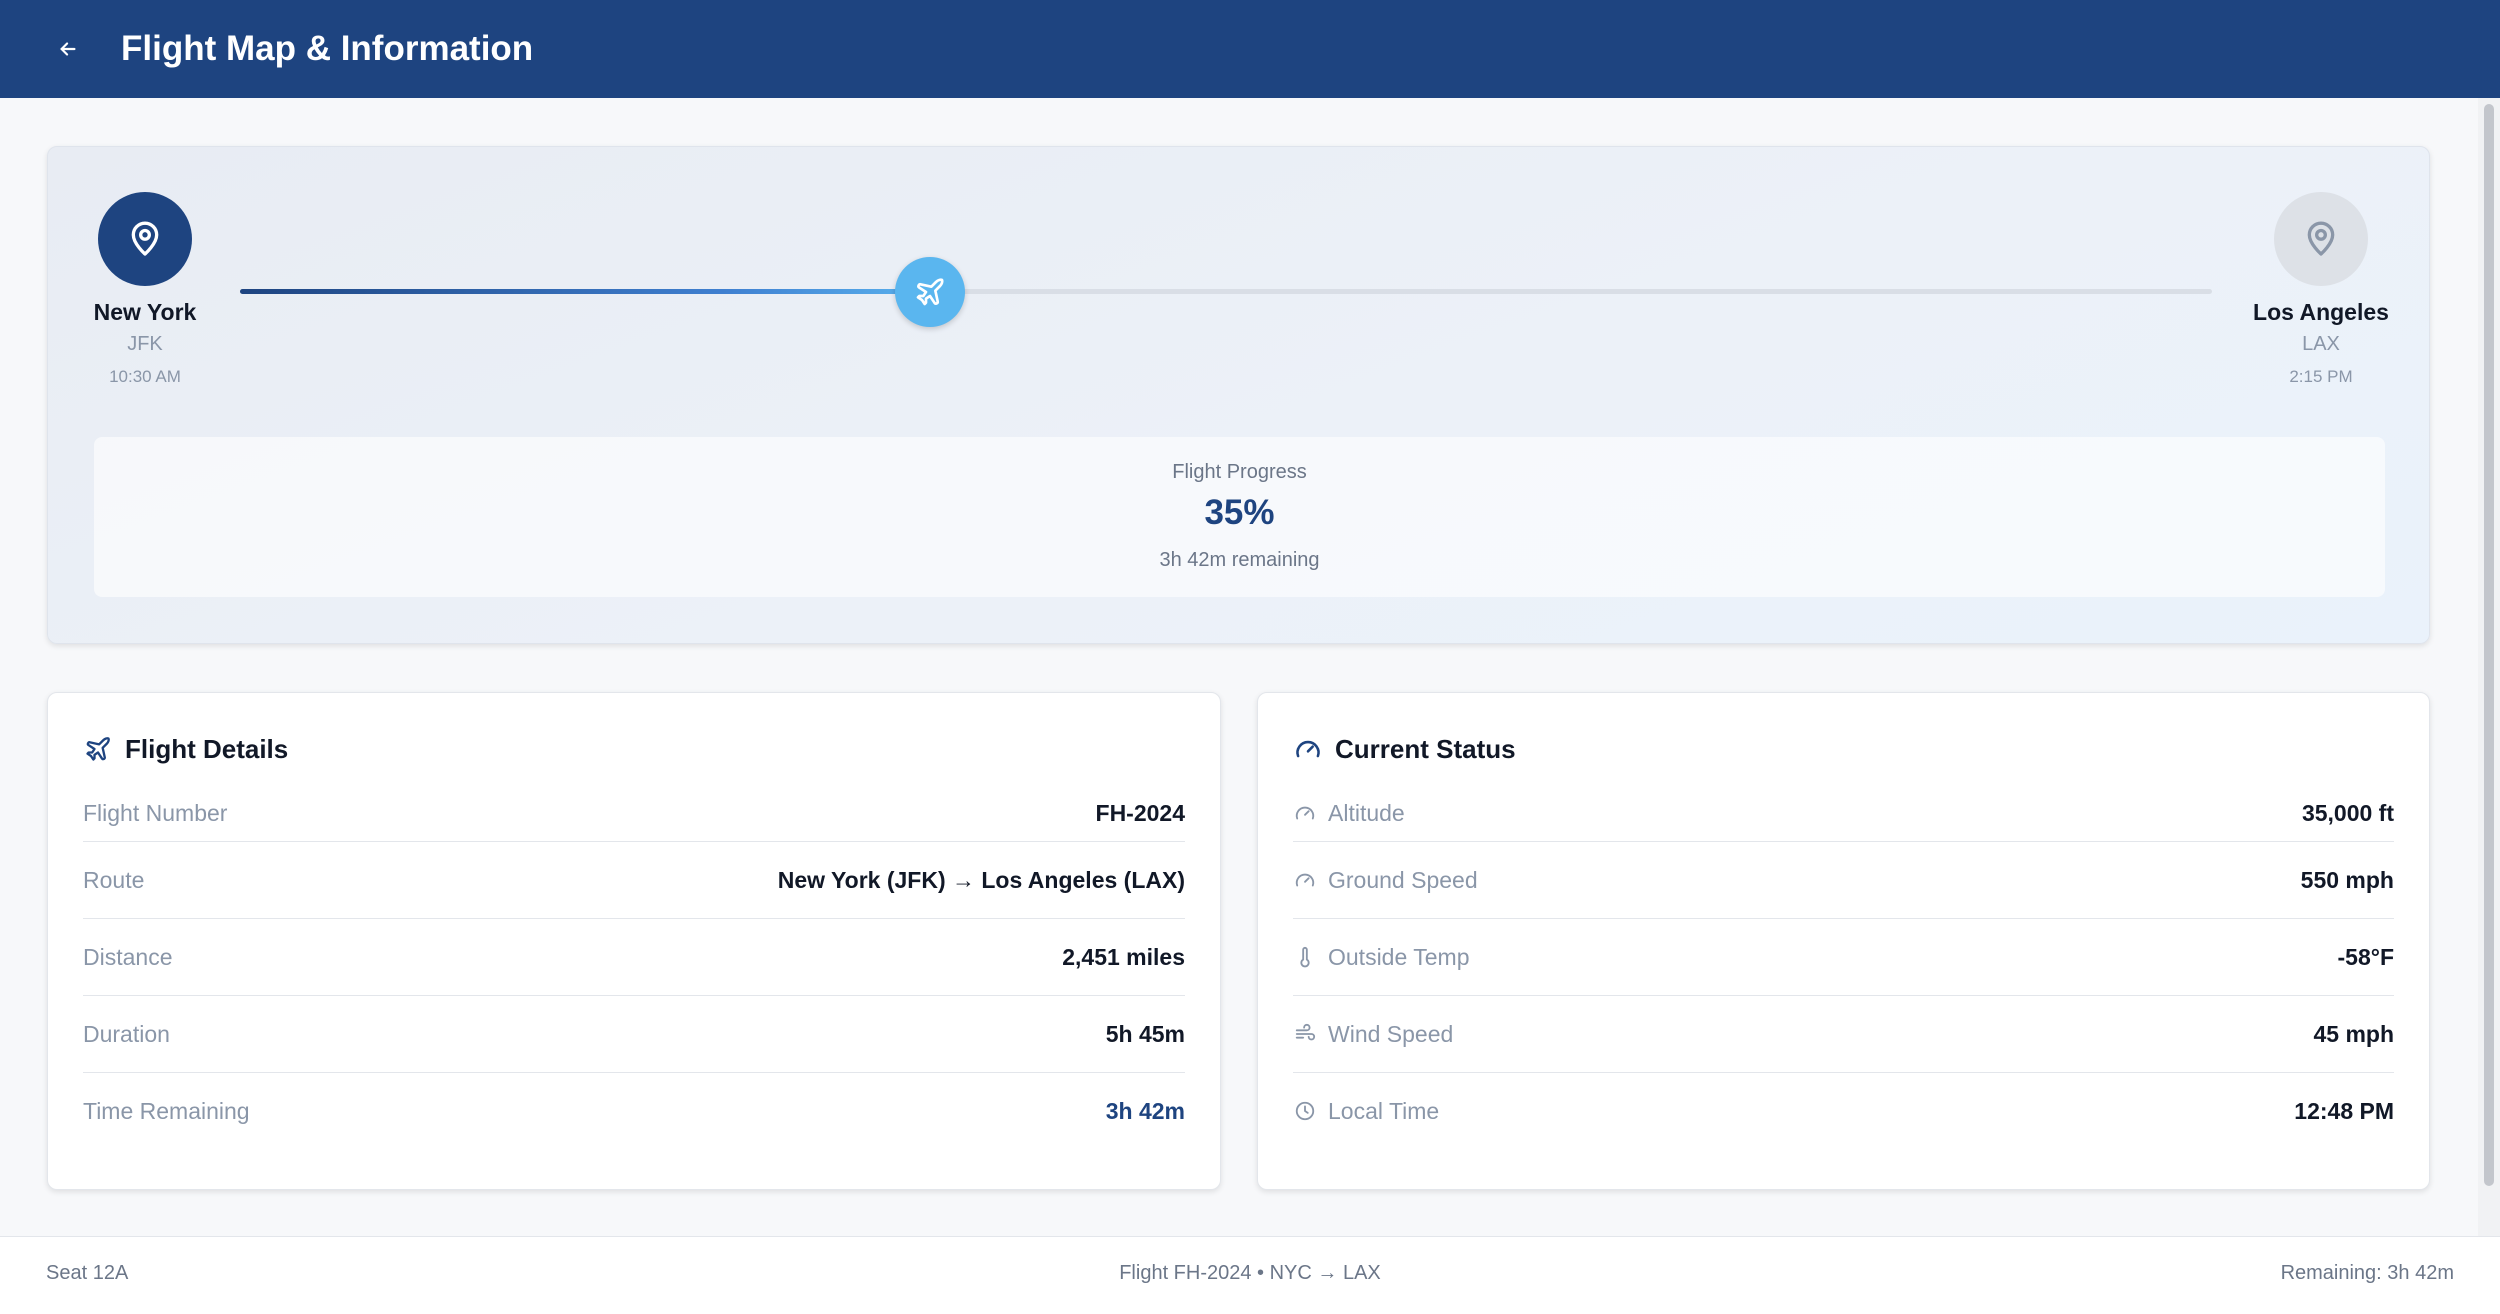 The image size is (2500, 1314). I want to click on flight-summary: Flight FH-2024 • NYC → LAX, so click(1250, 1273).